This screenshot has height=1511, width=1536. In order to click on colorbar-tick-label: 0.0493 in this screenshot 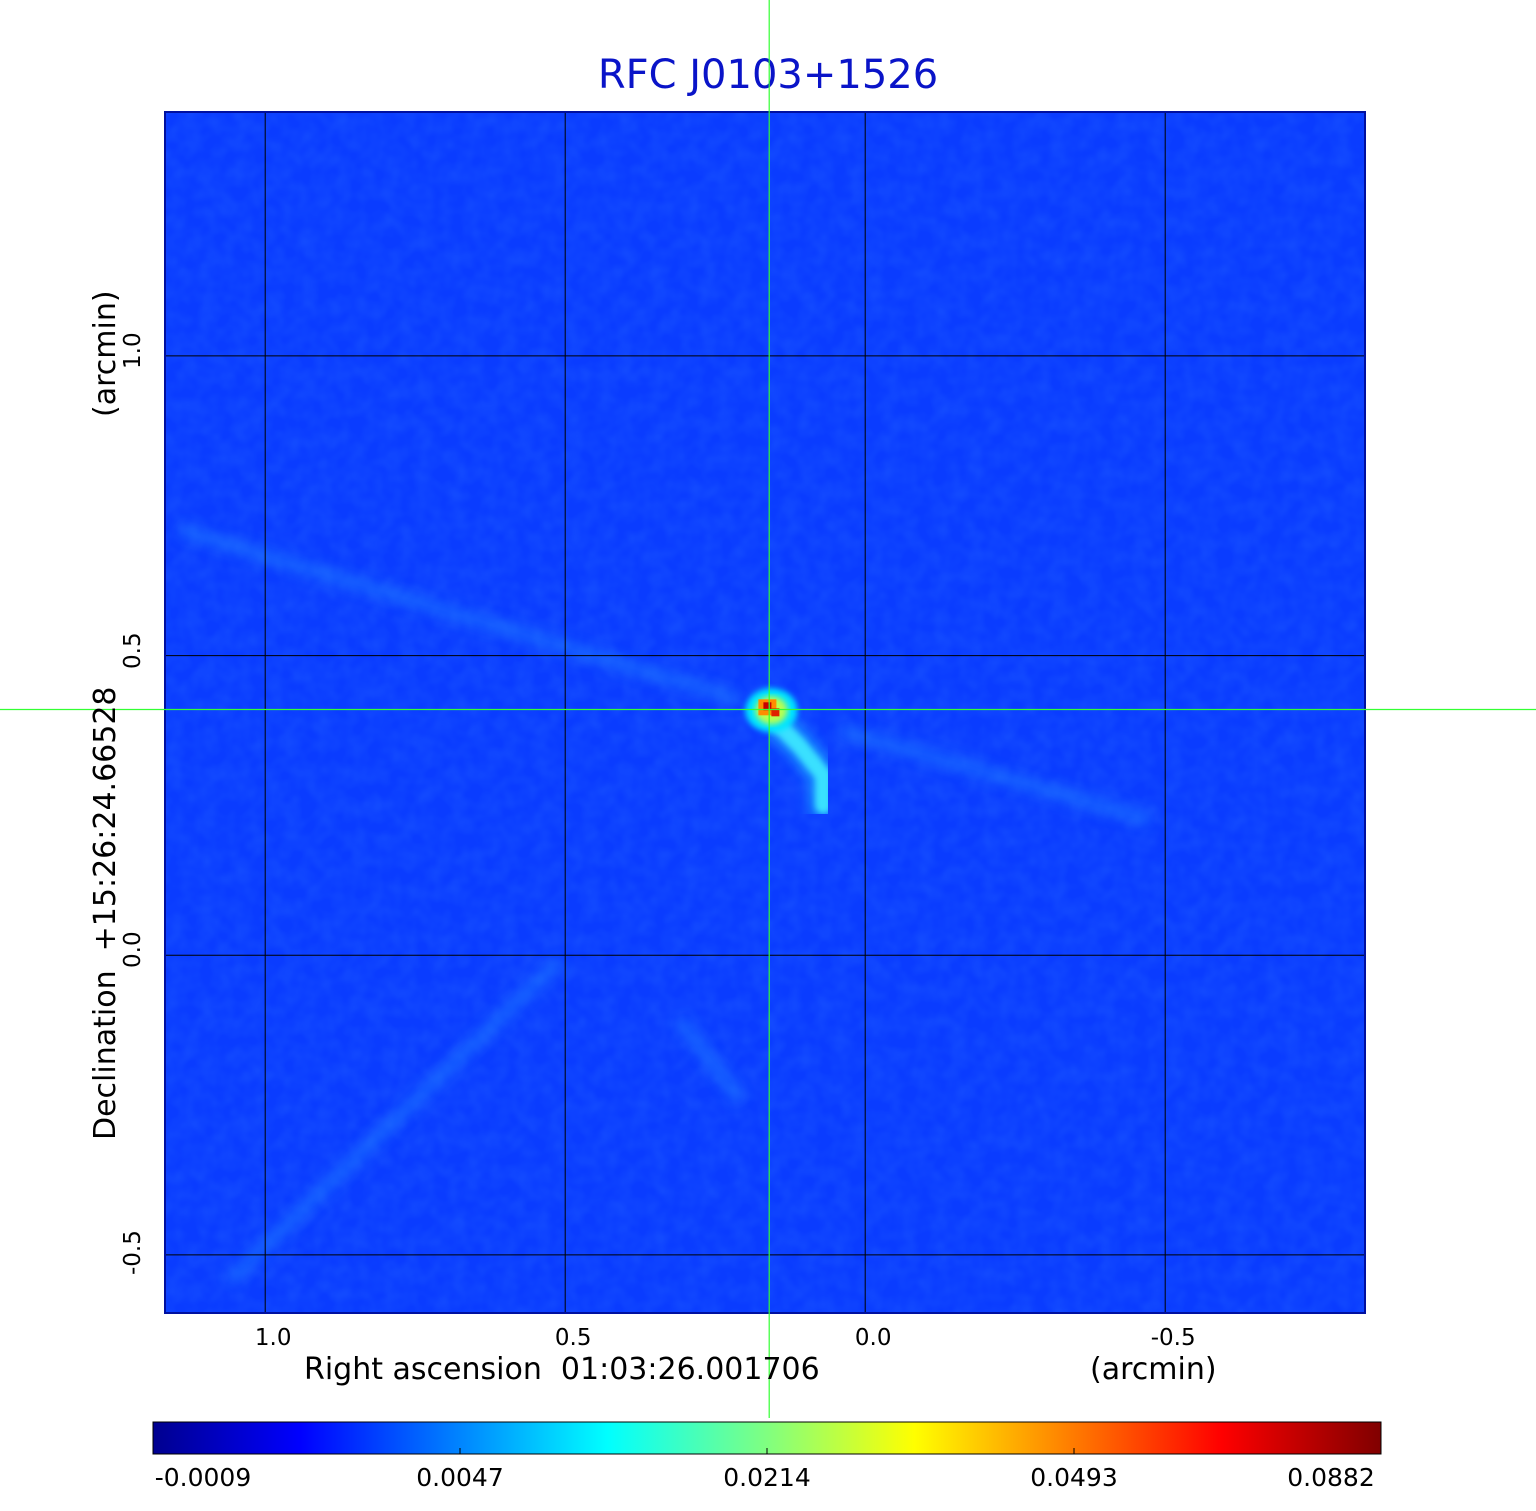, I will do `click(1074, 1477)`.